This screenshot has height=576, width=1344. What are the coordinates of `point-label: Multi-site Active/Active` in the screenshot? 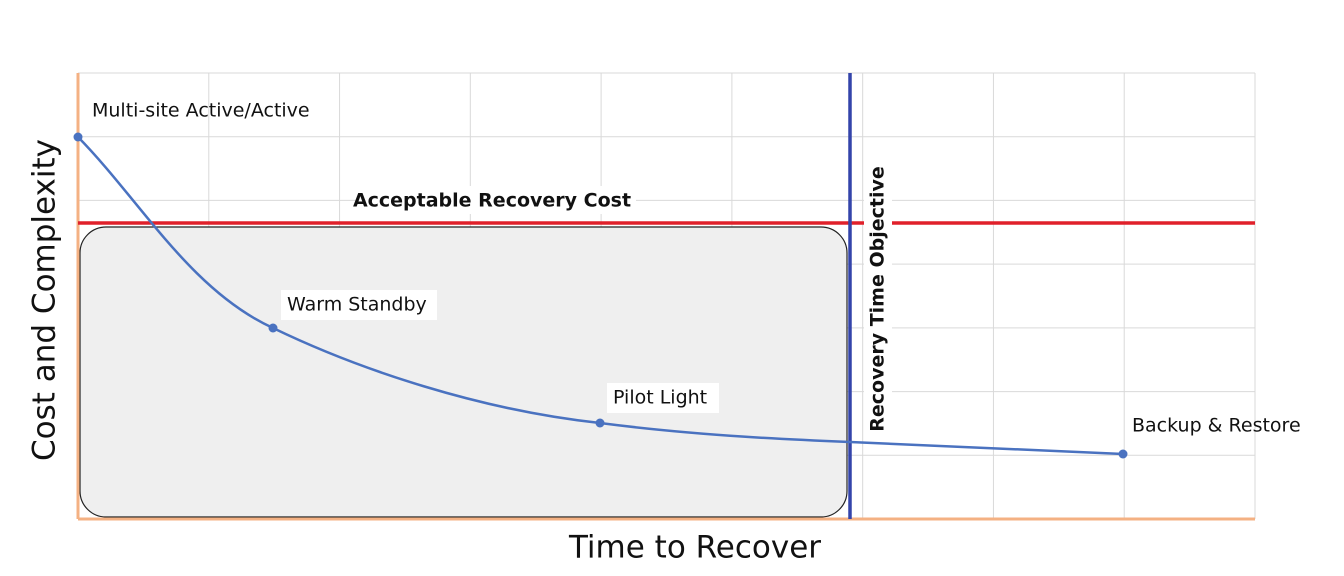 It's located at (201, 111).